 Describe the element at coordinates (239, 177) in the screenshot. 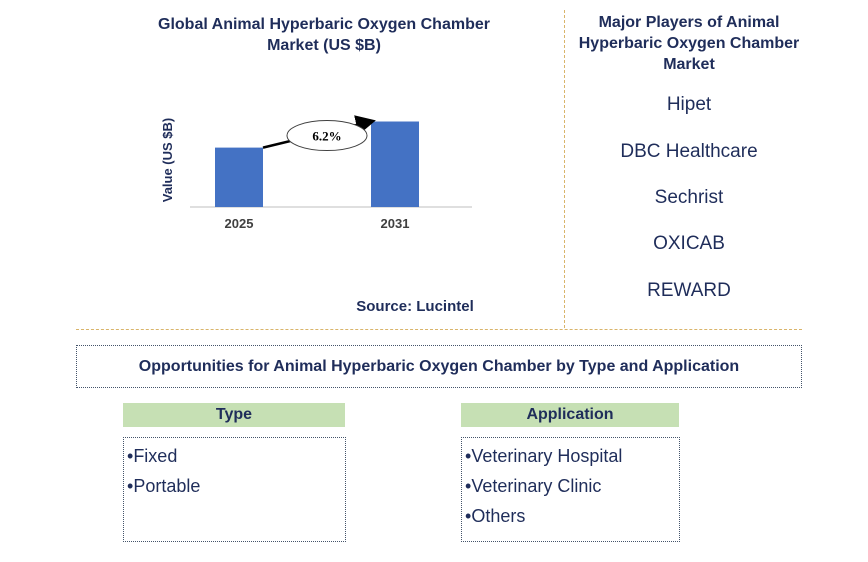

I see `bar-2025` at that location.